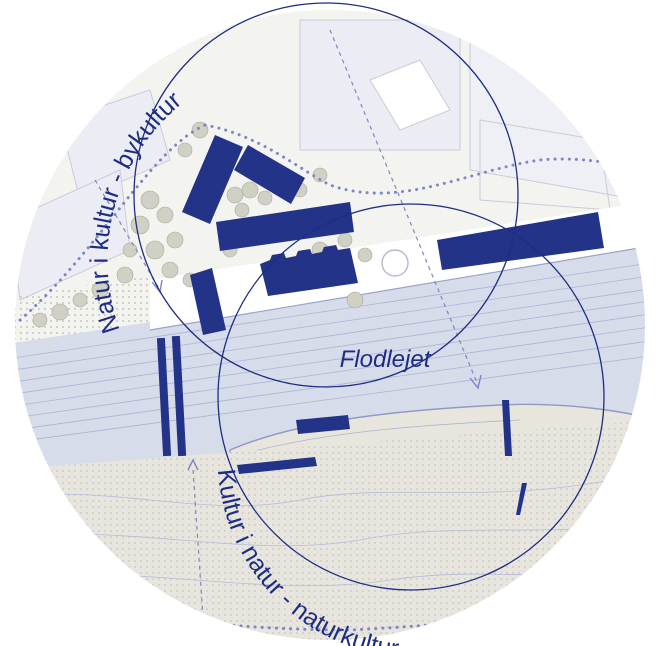  What do you see at coordinates (269, 174) in the screenshot?
I see `building-b` at bounding box center [269, 174].